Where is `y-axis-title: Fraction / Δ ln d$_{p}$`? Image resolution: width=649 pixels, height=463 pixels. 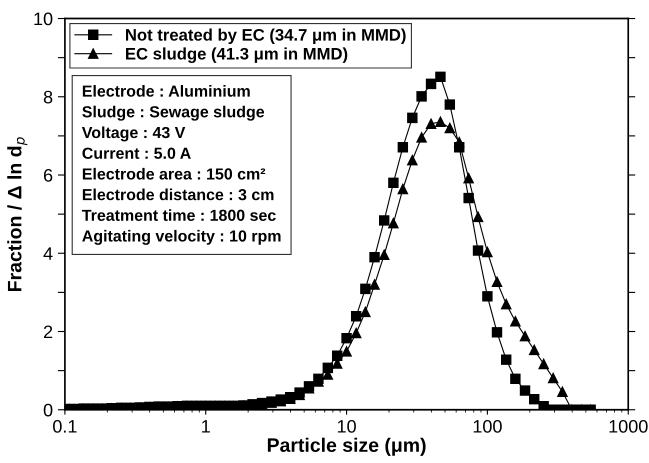
y-axis-title: Fraction / Δ ln d$_{p}$ is located at coordinates (17, 214).